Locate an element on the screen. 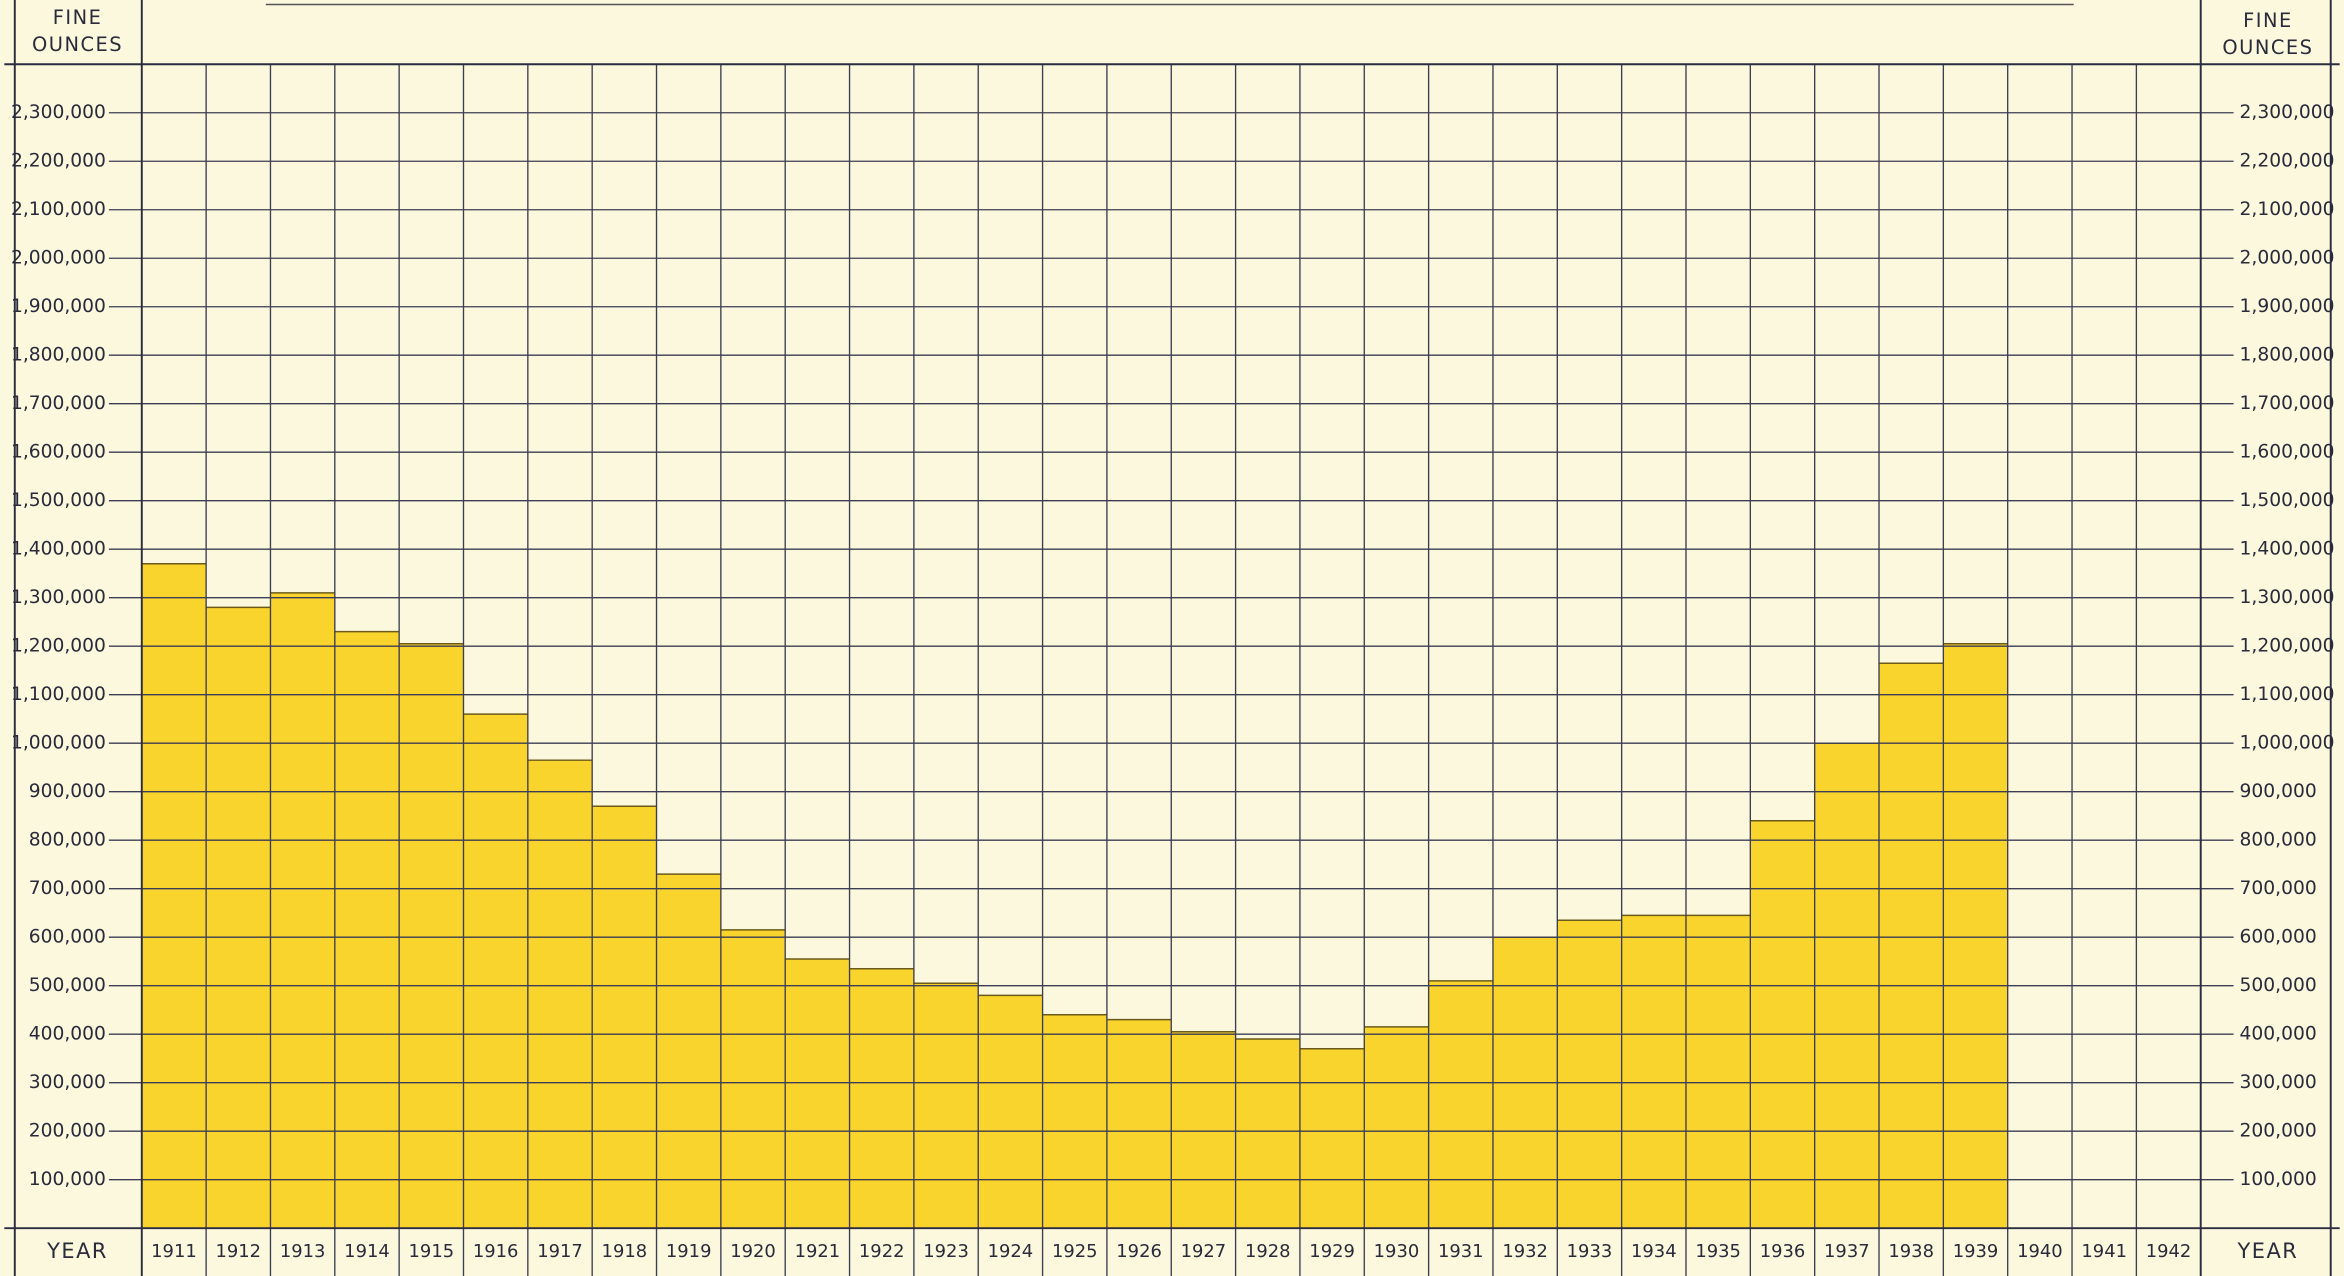 Image resolution: width=2344 pixels, height=1276 pixels. x-tick-label: 1937 is located at coordinates (1847, 1251).